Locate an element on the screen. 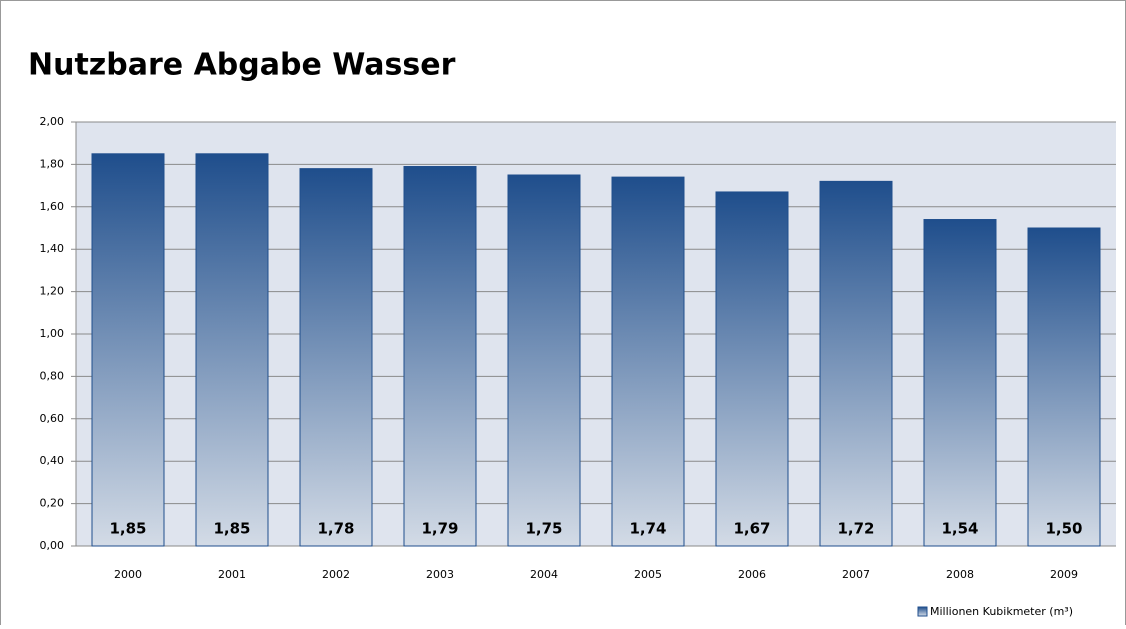 The width and height of the screenshot is (1126, 629). x-tick-label: 2002 is located at coordinates (336, 574).